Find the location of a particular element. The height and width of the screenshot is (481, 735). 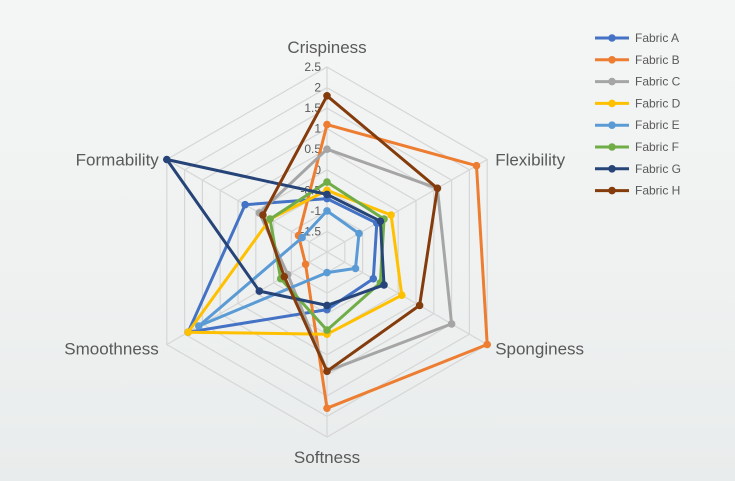

axis-label: Flexibility is located at coordinates (530, 160).